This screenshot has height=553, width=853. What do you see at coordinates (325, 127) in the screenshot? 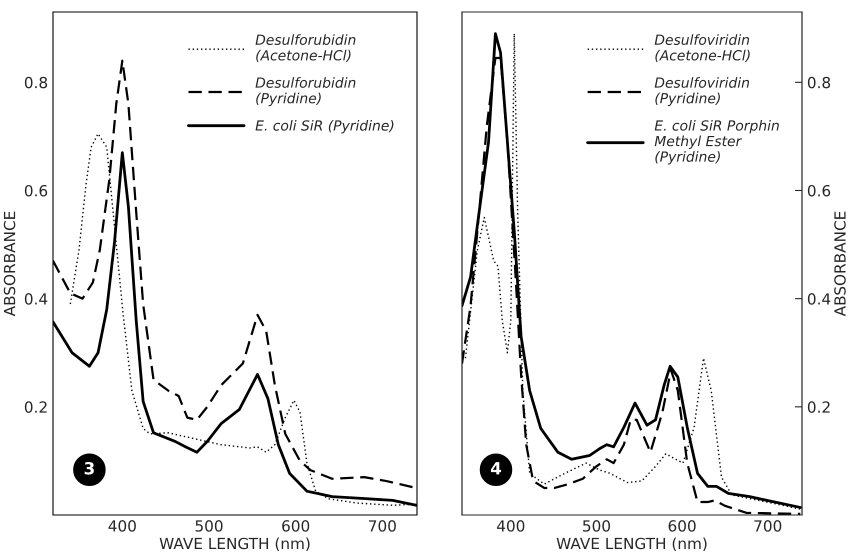
I see `legend-label: E. coli SiR (Pyridine)` at bounding box center [325, 127].